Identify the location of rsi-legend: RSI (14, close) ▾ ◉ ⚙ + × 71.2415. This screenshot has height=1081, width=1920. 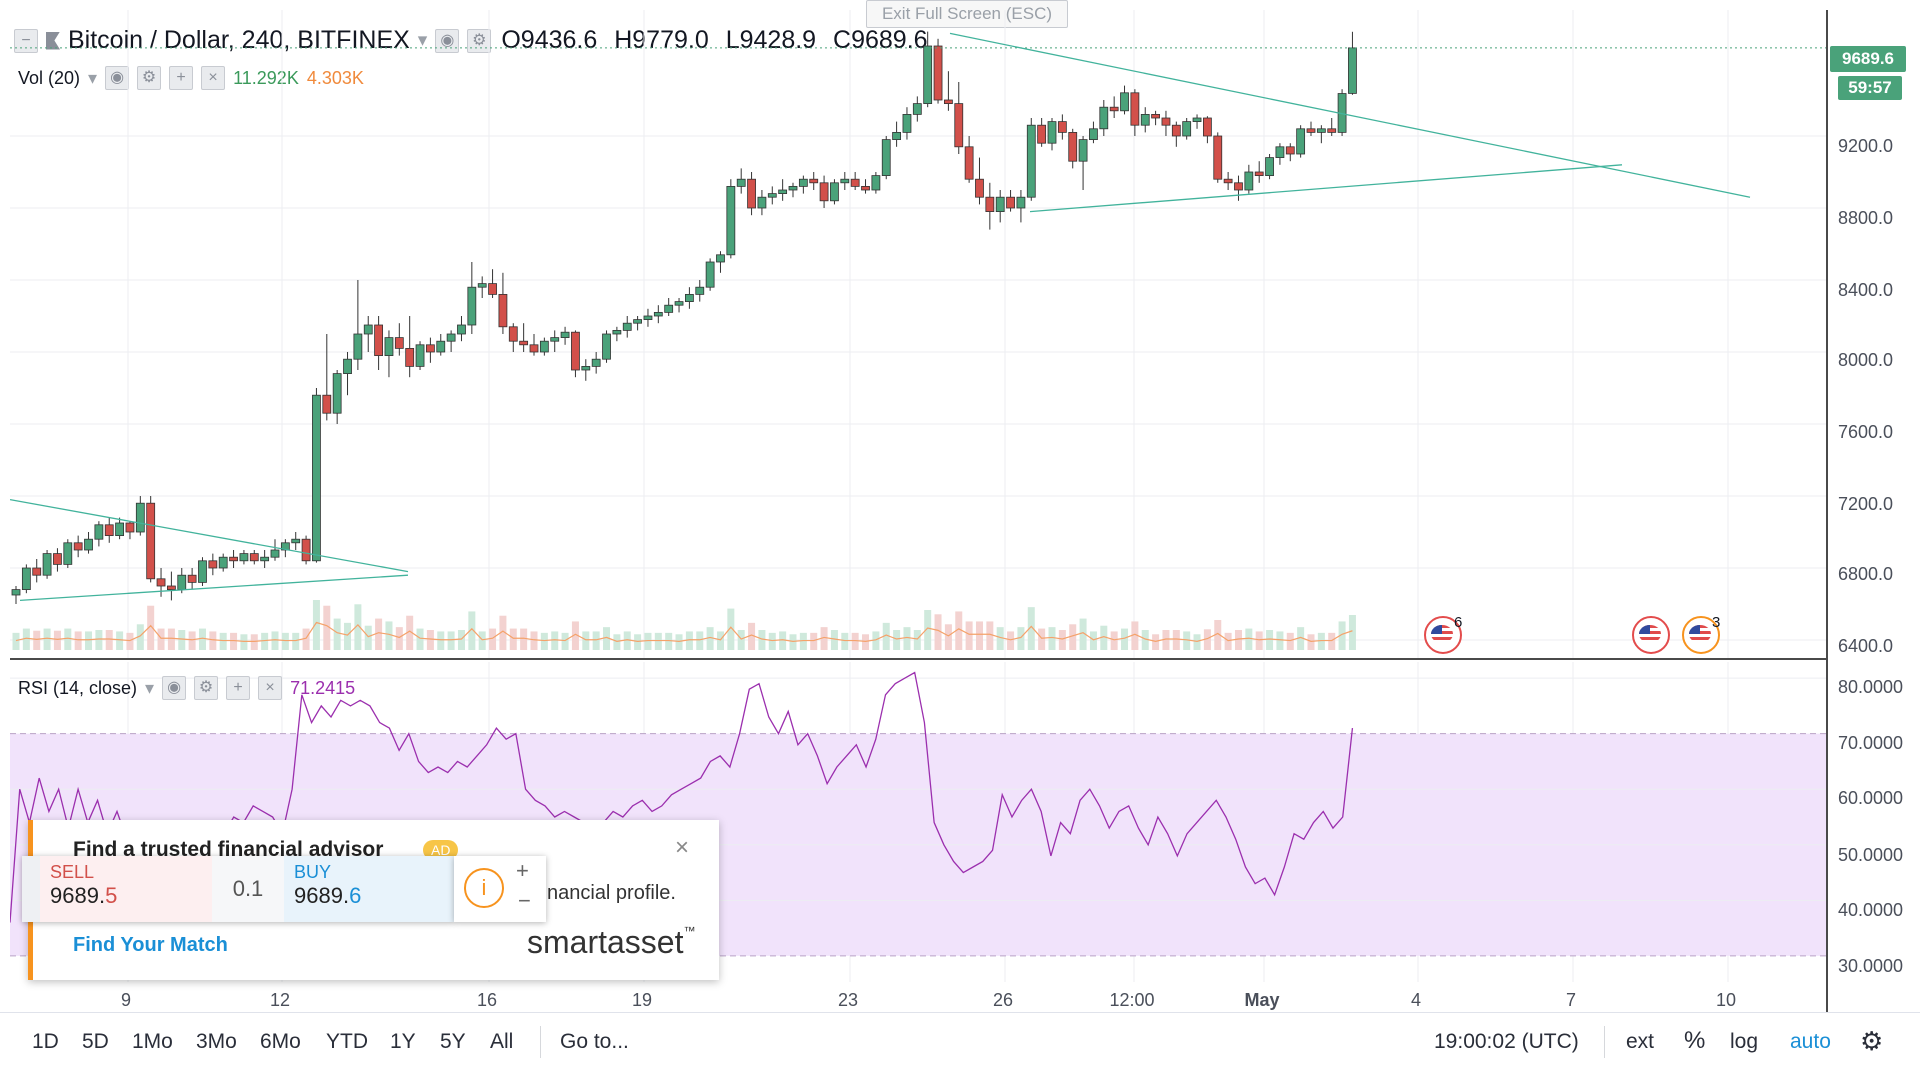
(186, 688).